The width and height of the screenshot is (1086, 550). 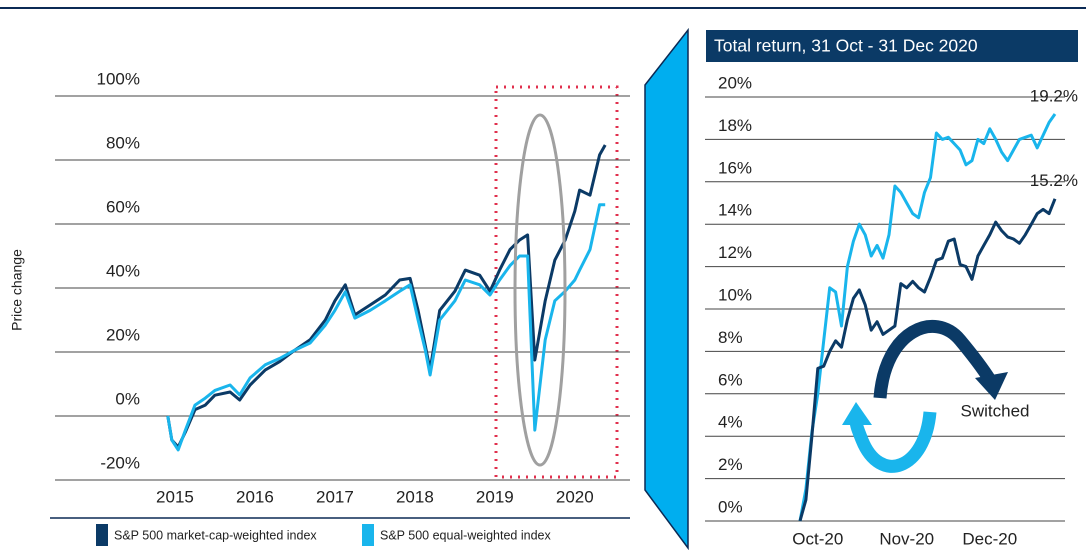 I want to click on switch-arrowhead-light, so click(x=857, y=413).